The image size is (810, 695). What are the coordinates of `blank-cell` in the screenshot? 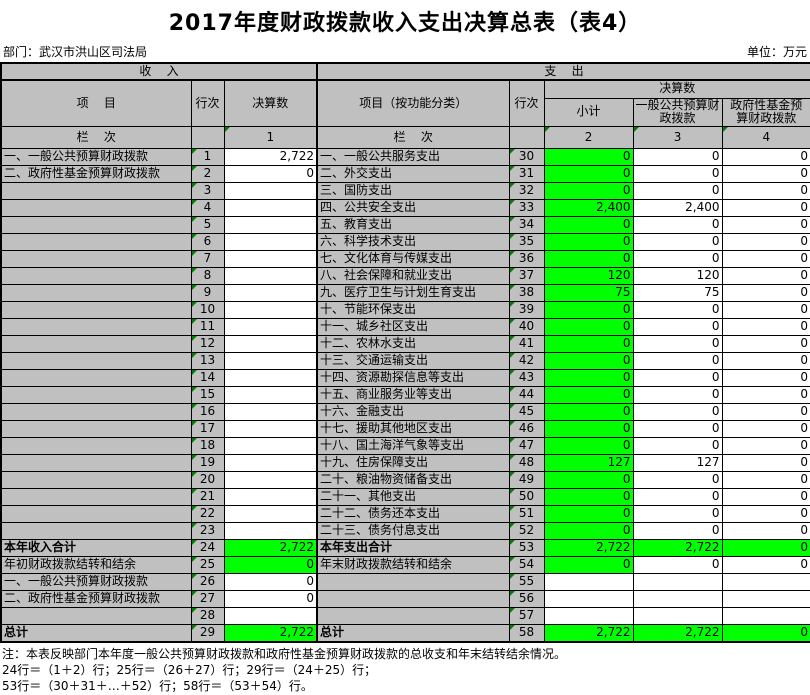 It's located at (207, 138).